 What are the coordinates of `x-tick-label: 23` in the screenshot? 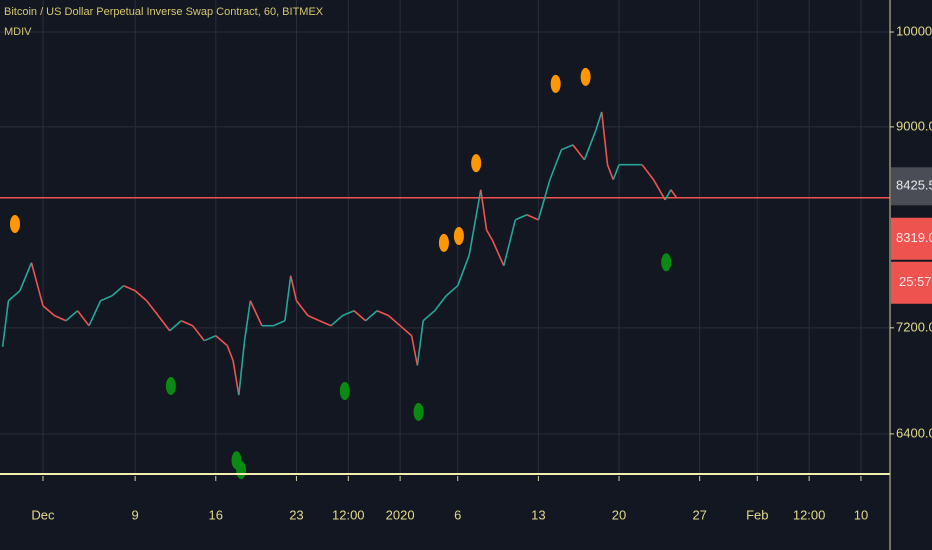 It's located at (296, 514).